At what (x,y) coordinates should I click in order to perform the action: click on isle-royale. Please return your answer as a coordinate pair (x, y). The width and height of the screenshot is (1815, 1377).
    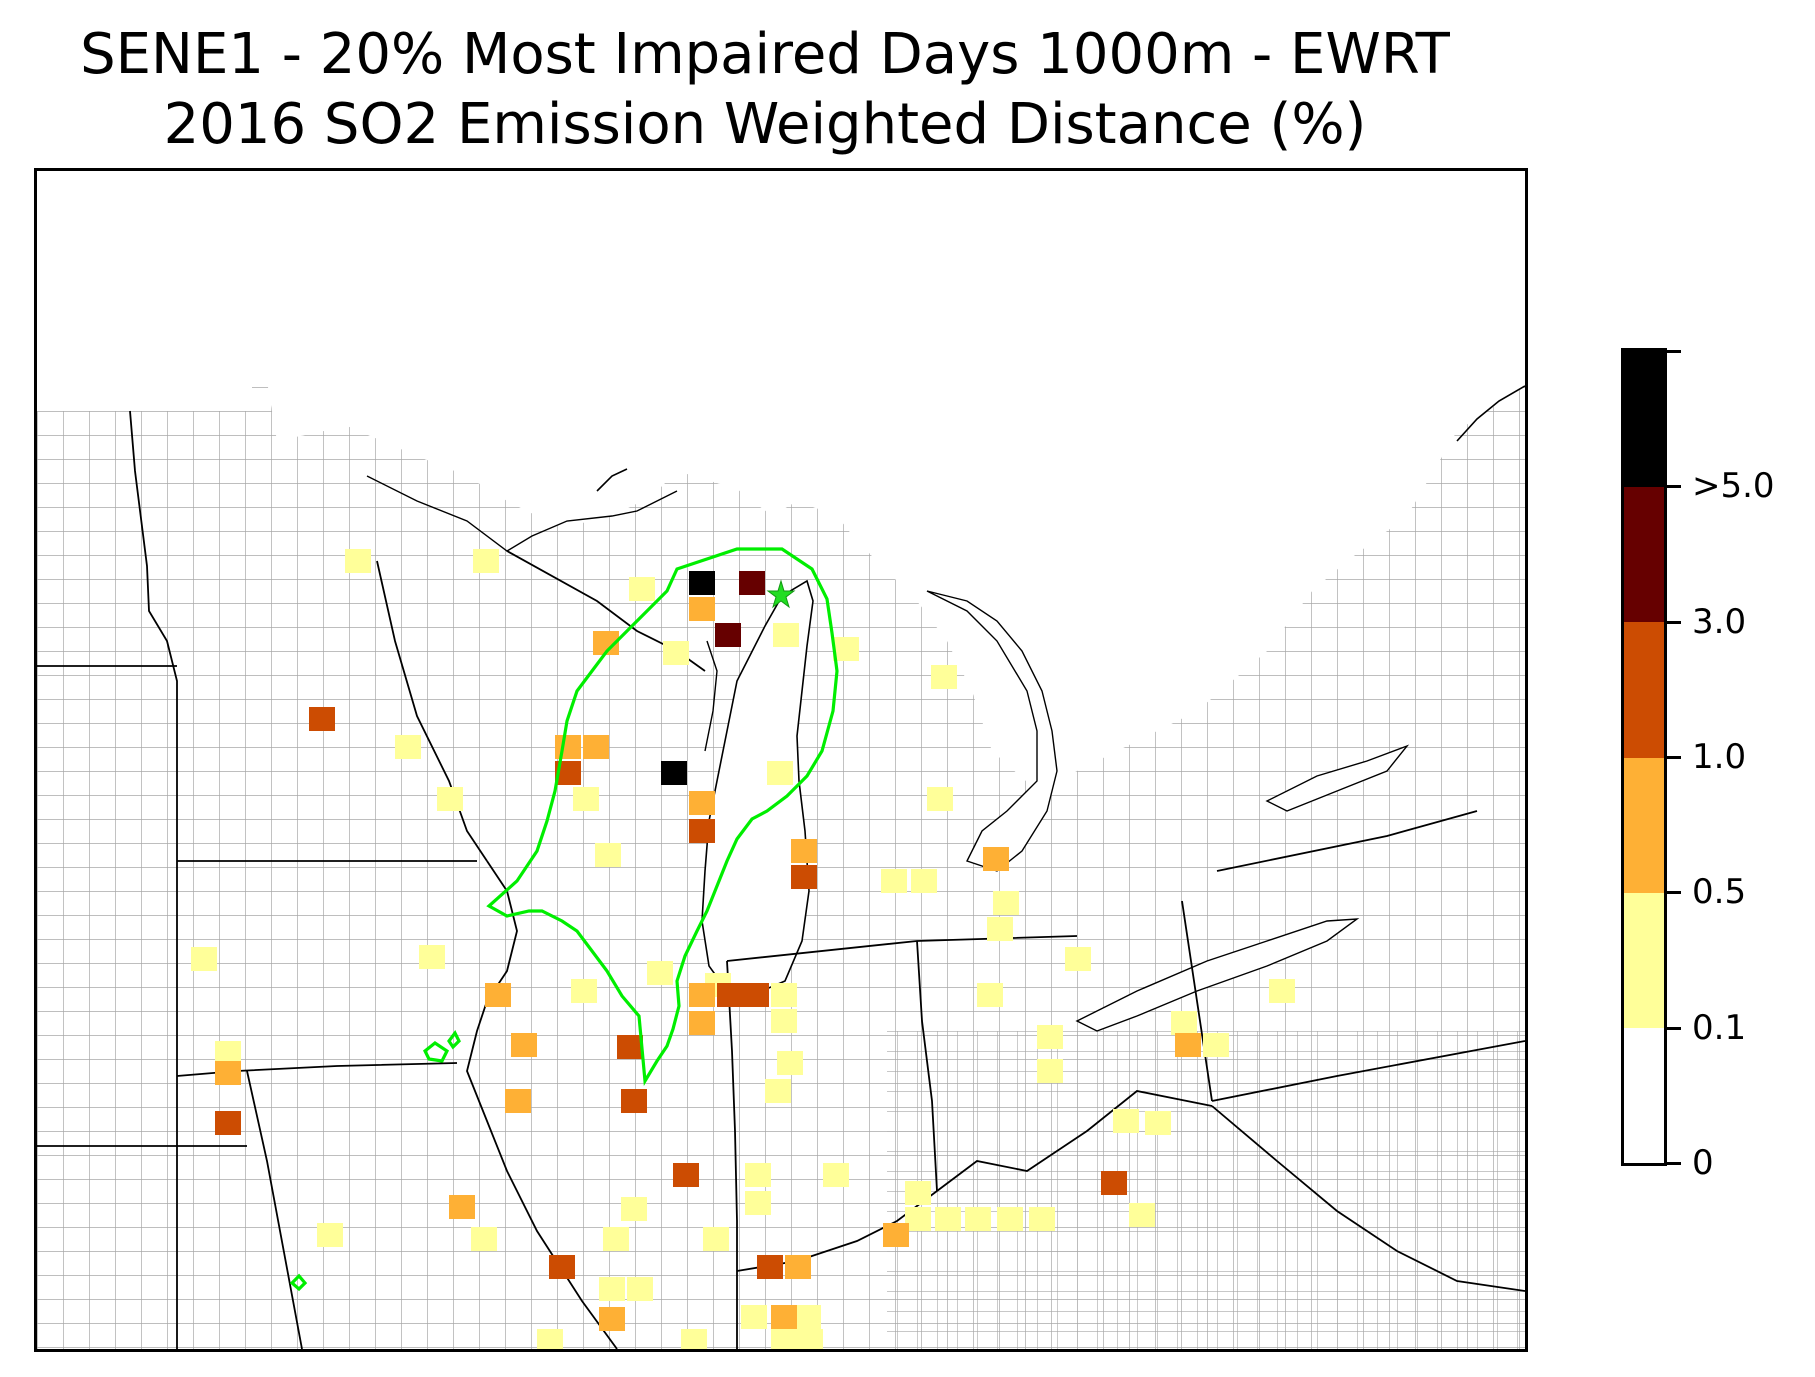
    Looking at the image, I should click on (612, 480).